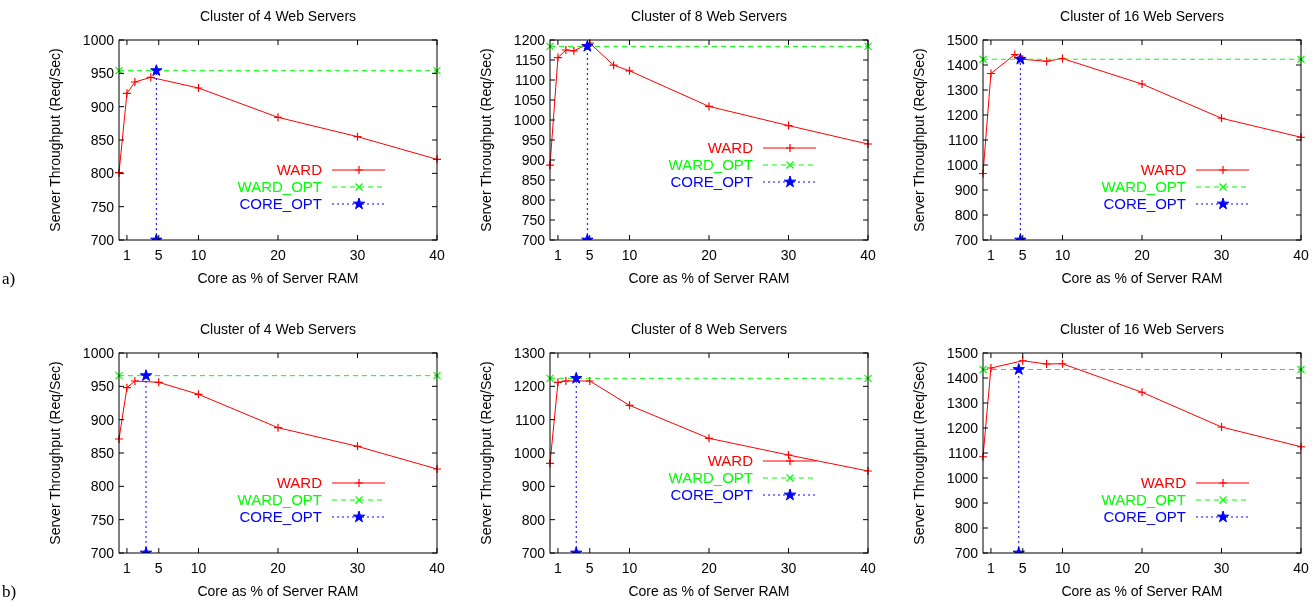  What do you see at coordinates (533, 139) in the screenshot?
I see `y-tick-label: 950` at bounding box center [533, 139].